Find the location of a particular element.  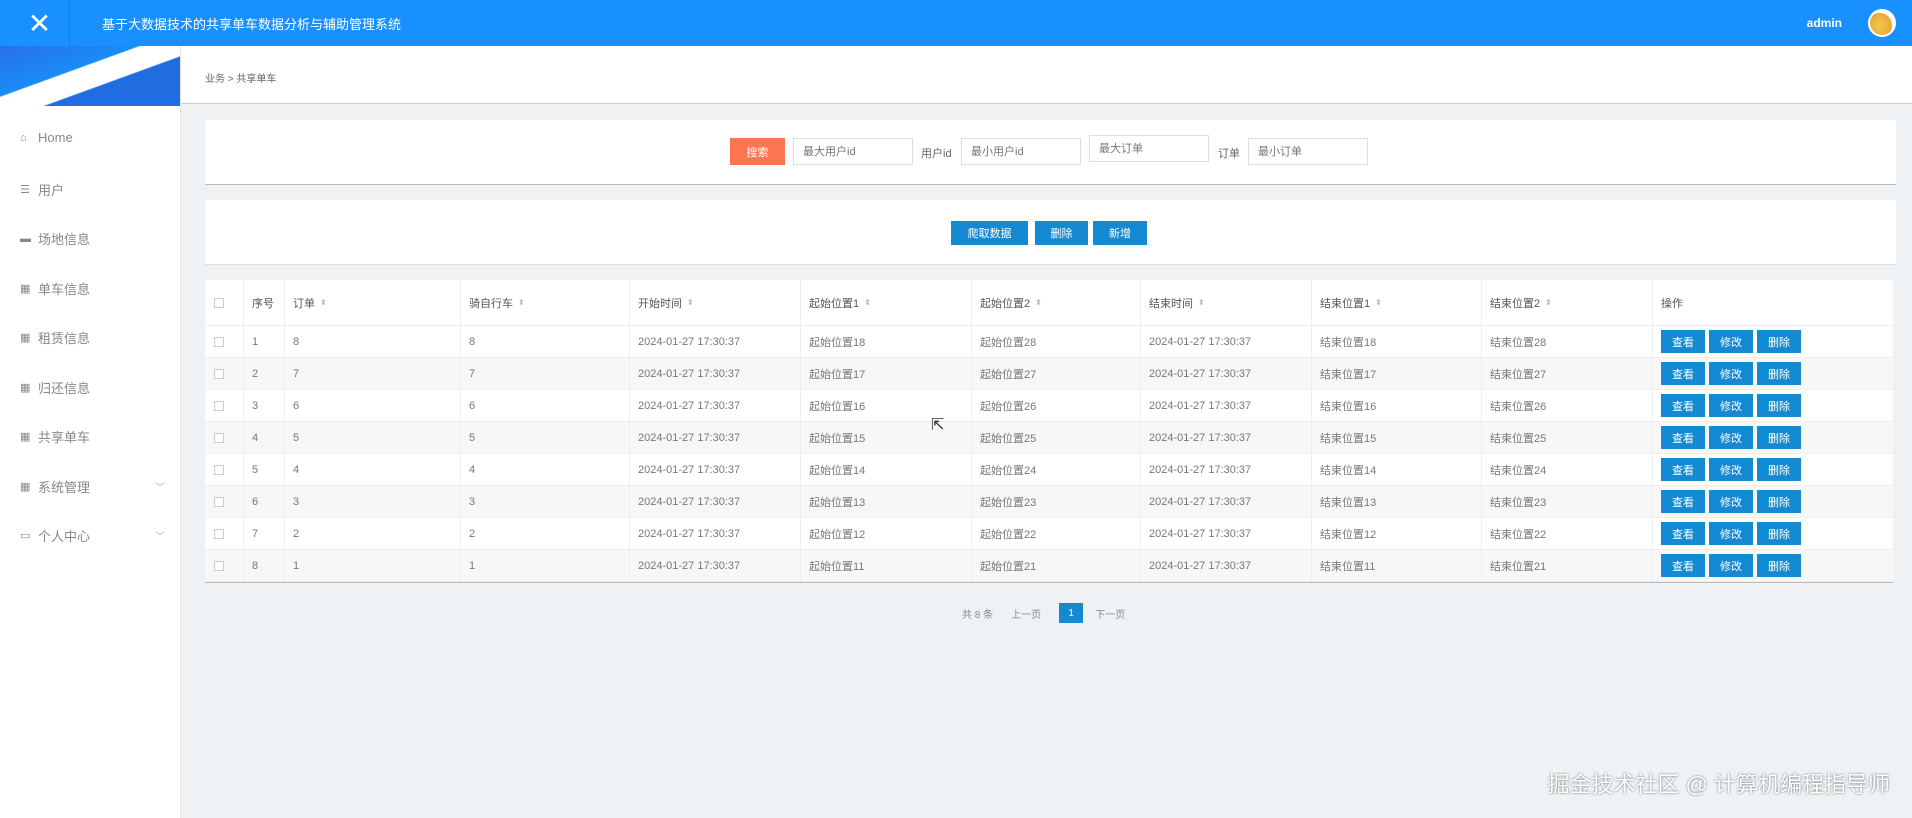

min-order-input is located at coordinates (1308, 151).